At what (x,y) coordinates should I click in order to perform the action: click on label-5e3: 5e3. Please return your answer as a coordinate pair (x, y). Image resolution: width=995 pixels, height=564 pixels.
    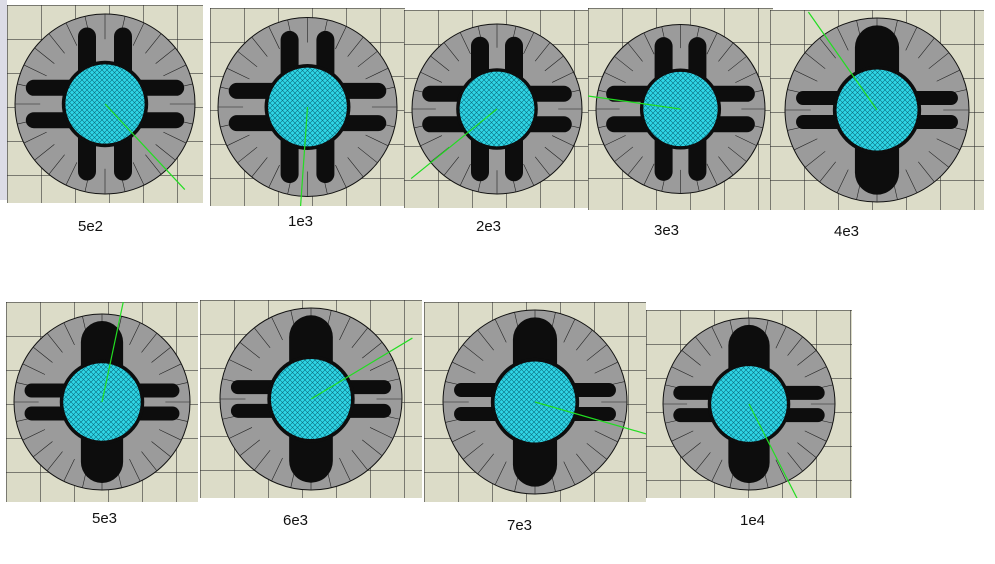
    Looking at the image, I should click on (105, 518).